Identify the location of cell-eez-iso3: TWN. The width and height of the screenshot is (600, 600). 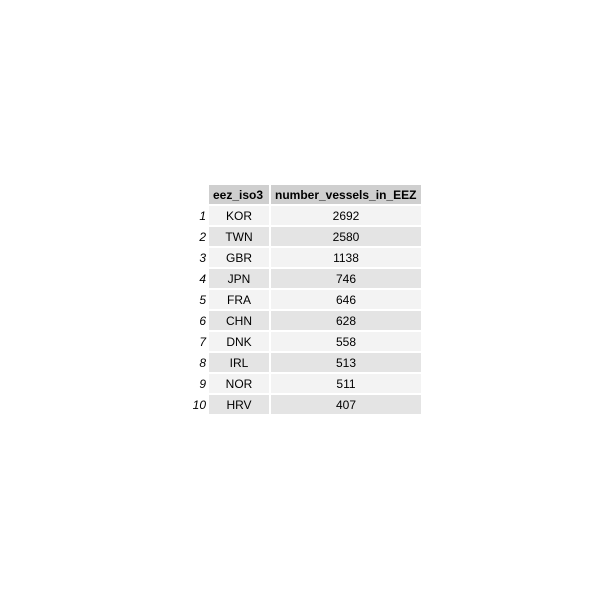
(239, 236).